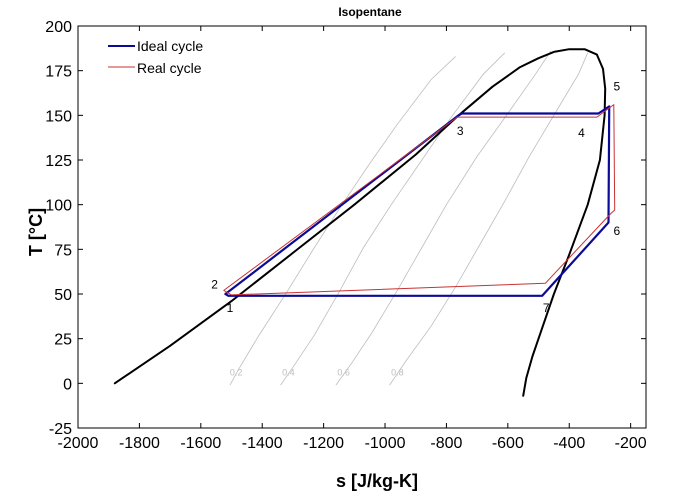  What do you see at coordinates (78, 443) in the screenshot?
I see `x-tick-label: -2000` at bounding box center [78, 443].